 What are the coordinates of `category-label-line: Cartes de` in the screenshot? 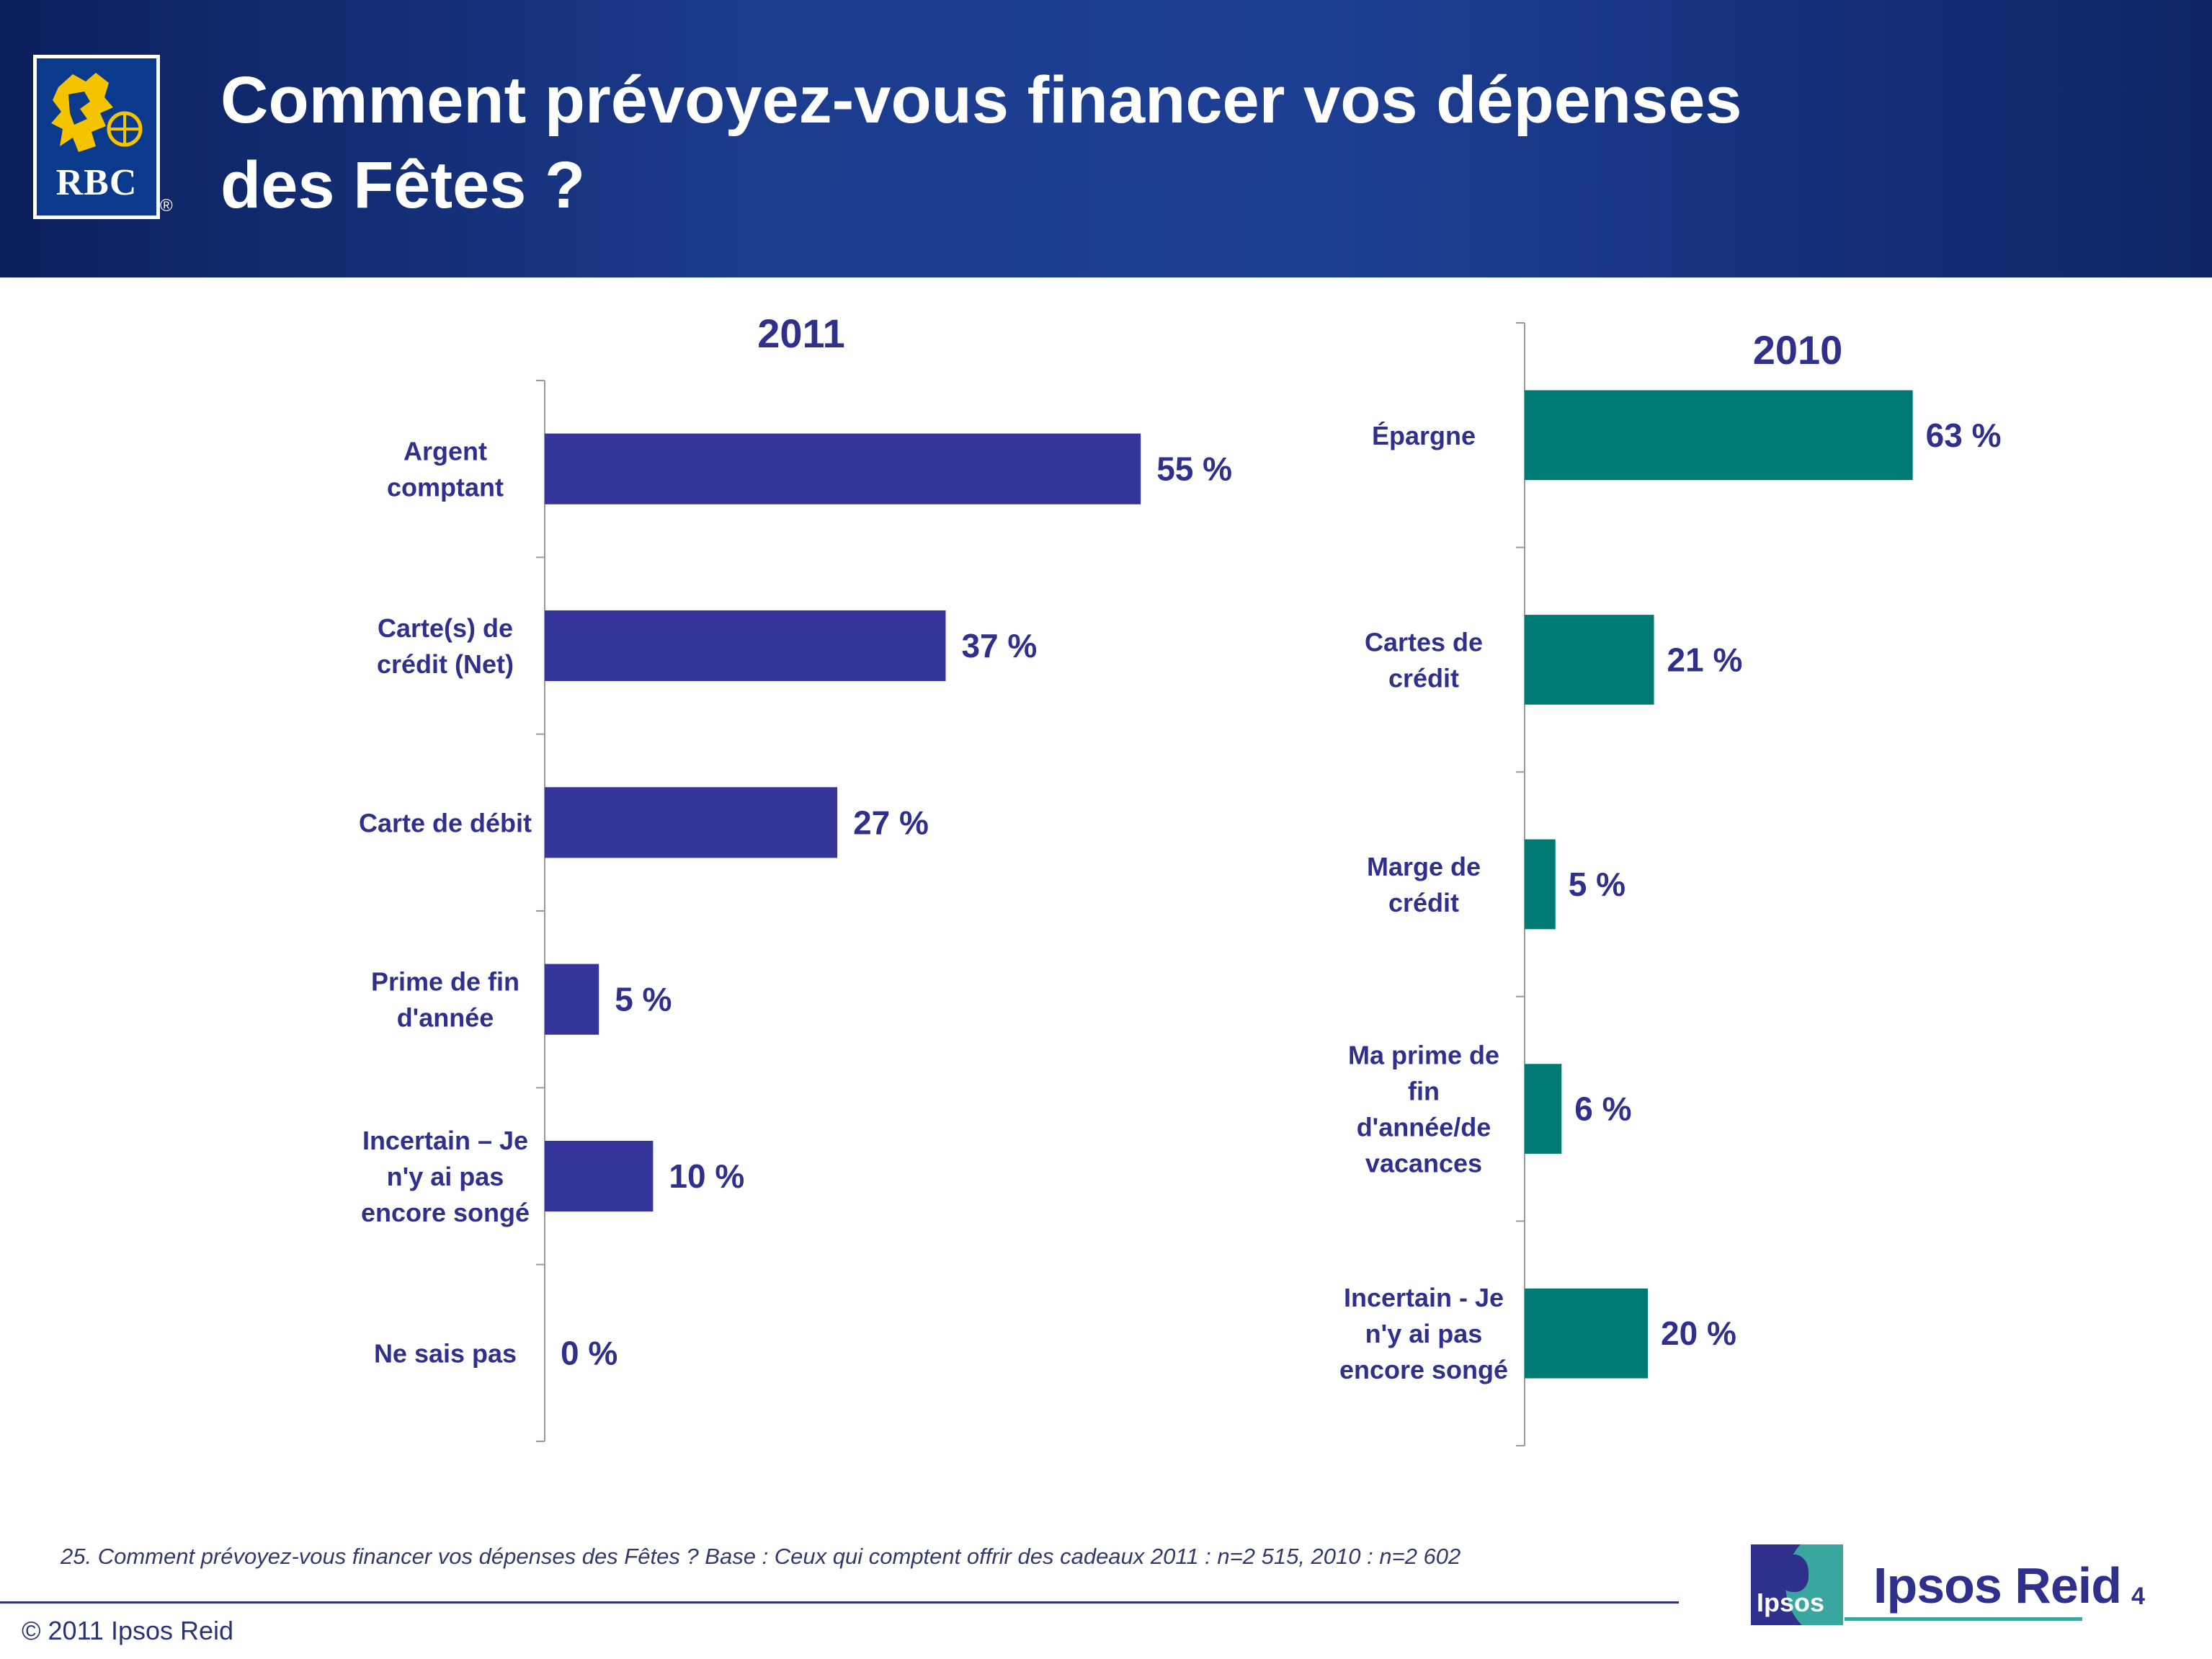 It's located at (1424, 642).